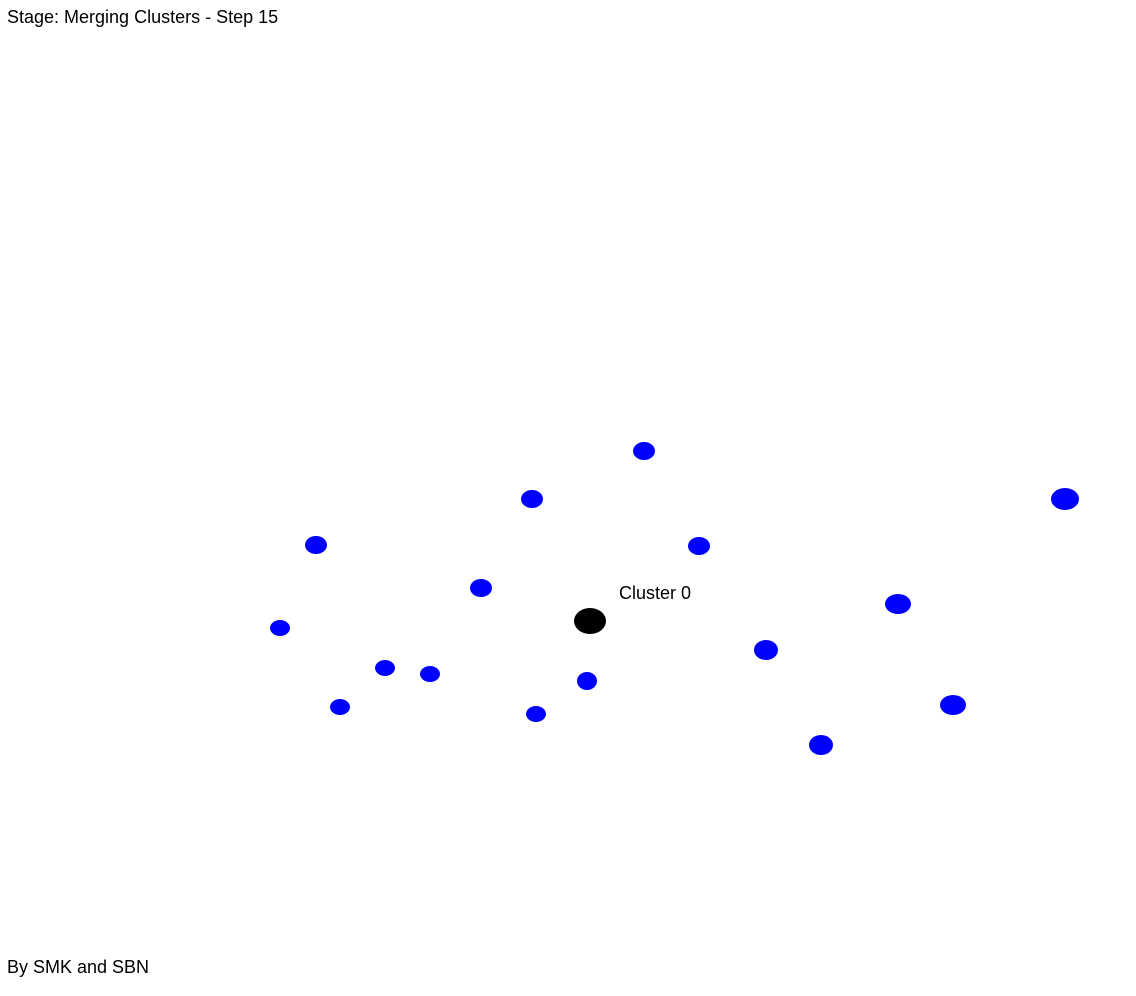 The height and width of the screenshot is (996, 1136). Describe the element at coordinates (655, 593) in the screenshot. I see `cluster-center-label: Cluster 0` at that location.